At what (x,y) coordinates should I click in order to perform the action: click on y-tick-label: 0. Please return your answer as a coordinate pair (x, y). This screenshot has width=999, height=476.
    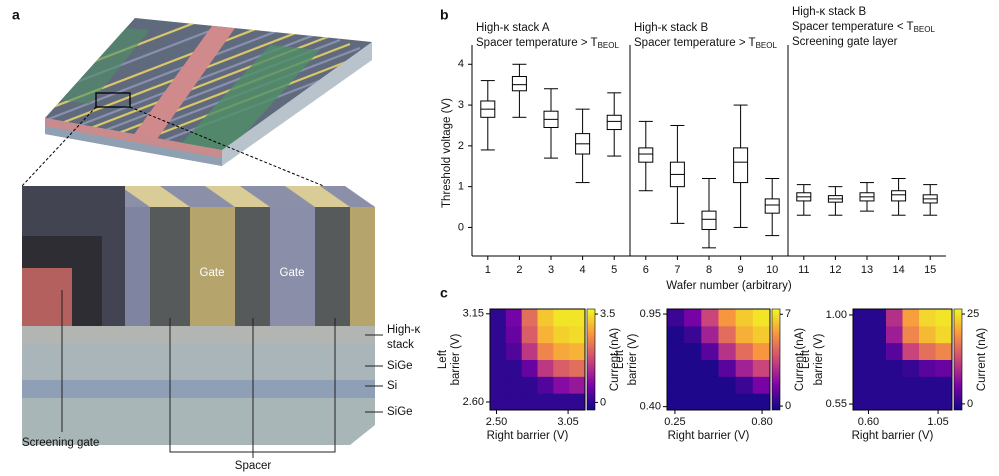
    Looking at the image, I should click on (461, 227).